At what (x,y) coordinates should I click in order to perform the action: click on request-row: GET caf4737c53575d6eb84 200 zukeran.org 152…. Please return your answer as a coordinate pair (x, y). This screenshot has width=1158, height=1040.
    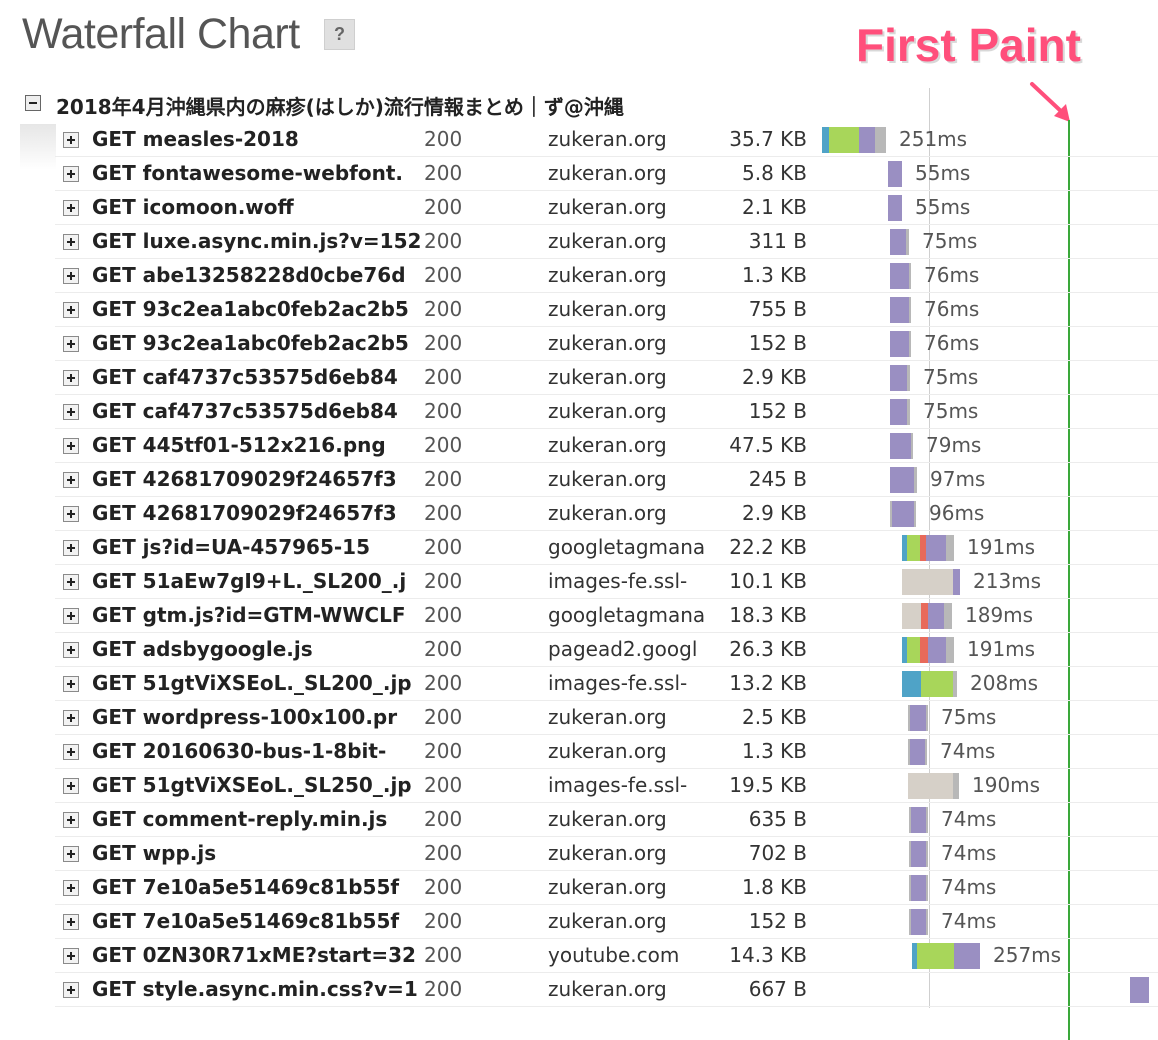
    Looking at the image, I should click on (606, 412).